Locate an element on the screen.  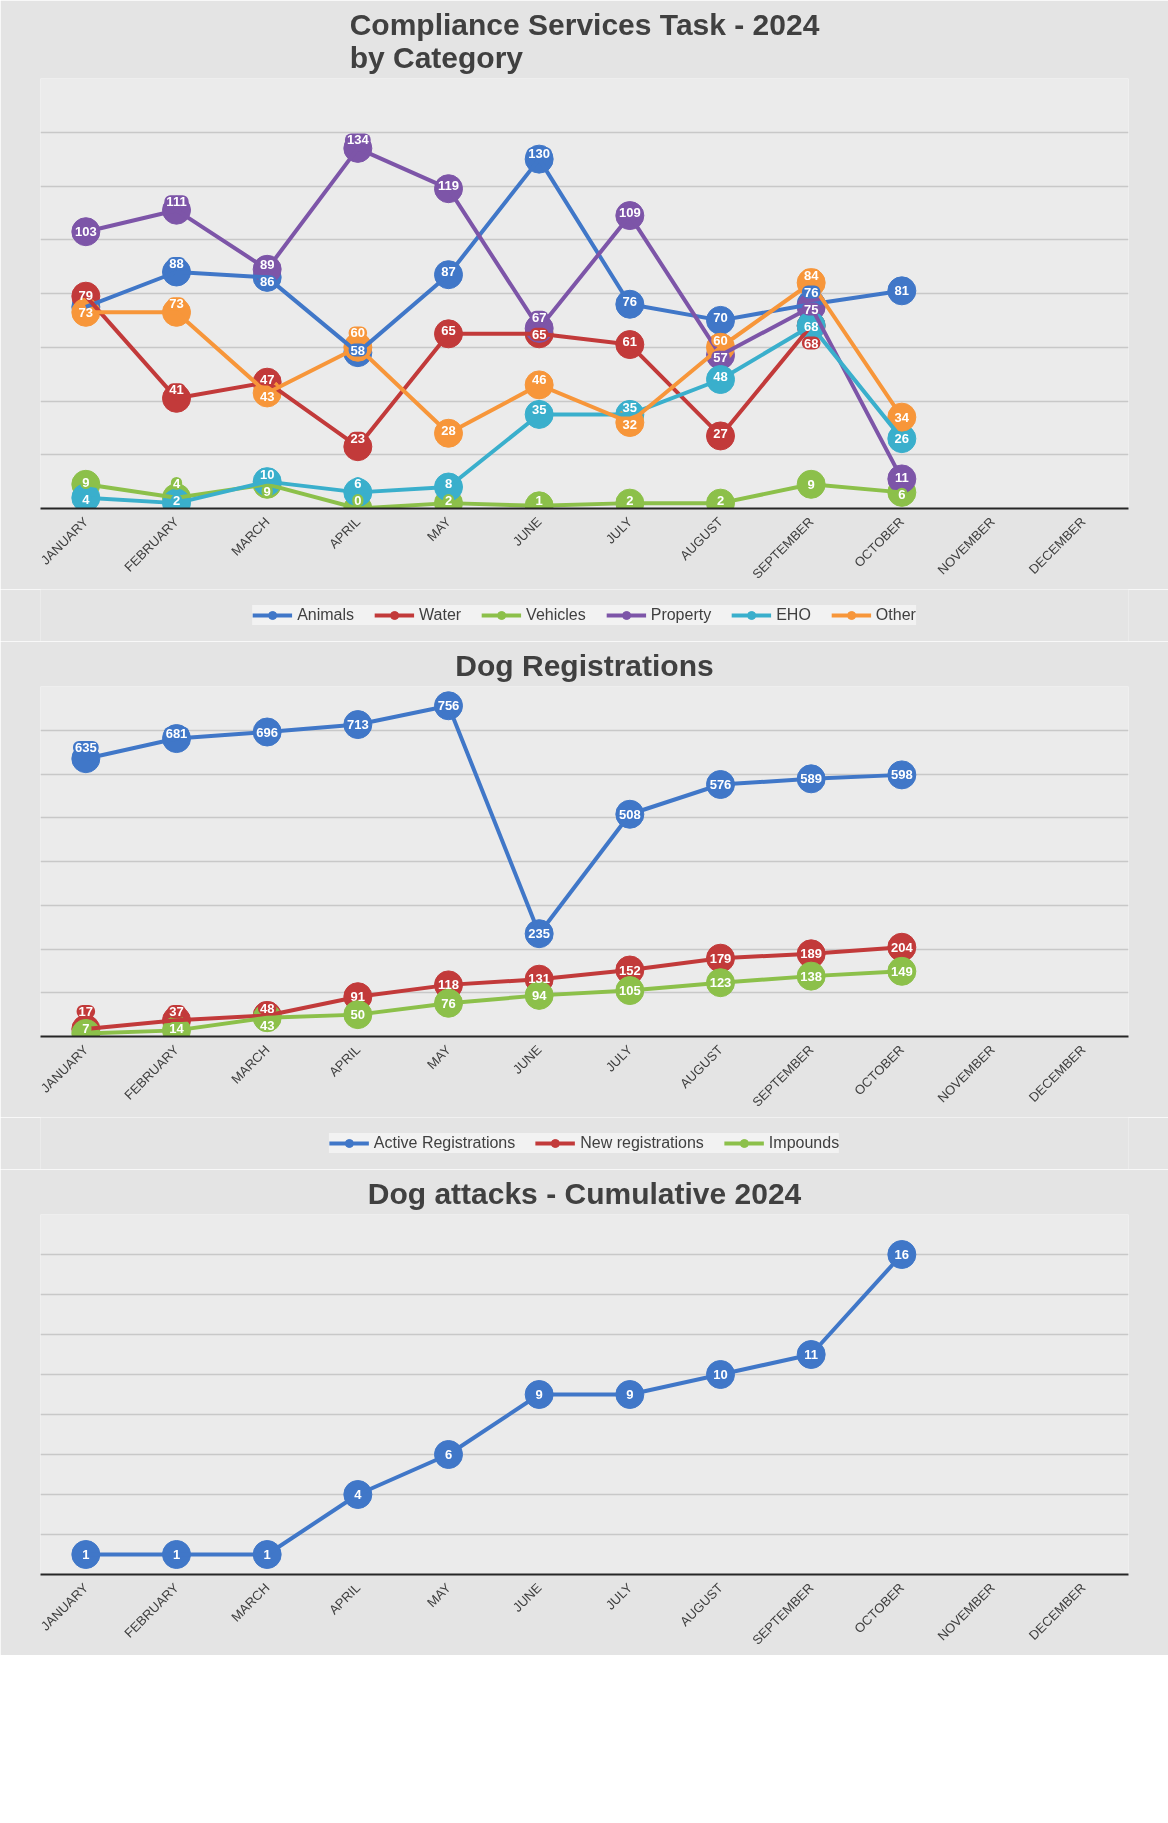
data-label: 32 is located at coordinates (630, 424).